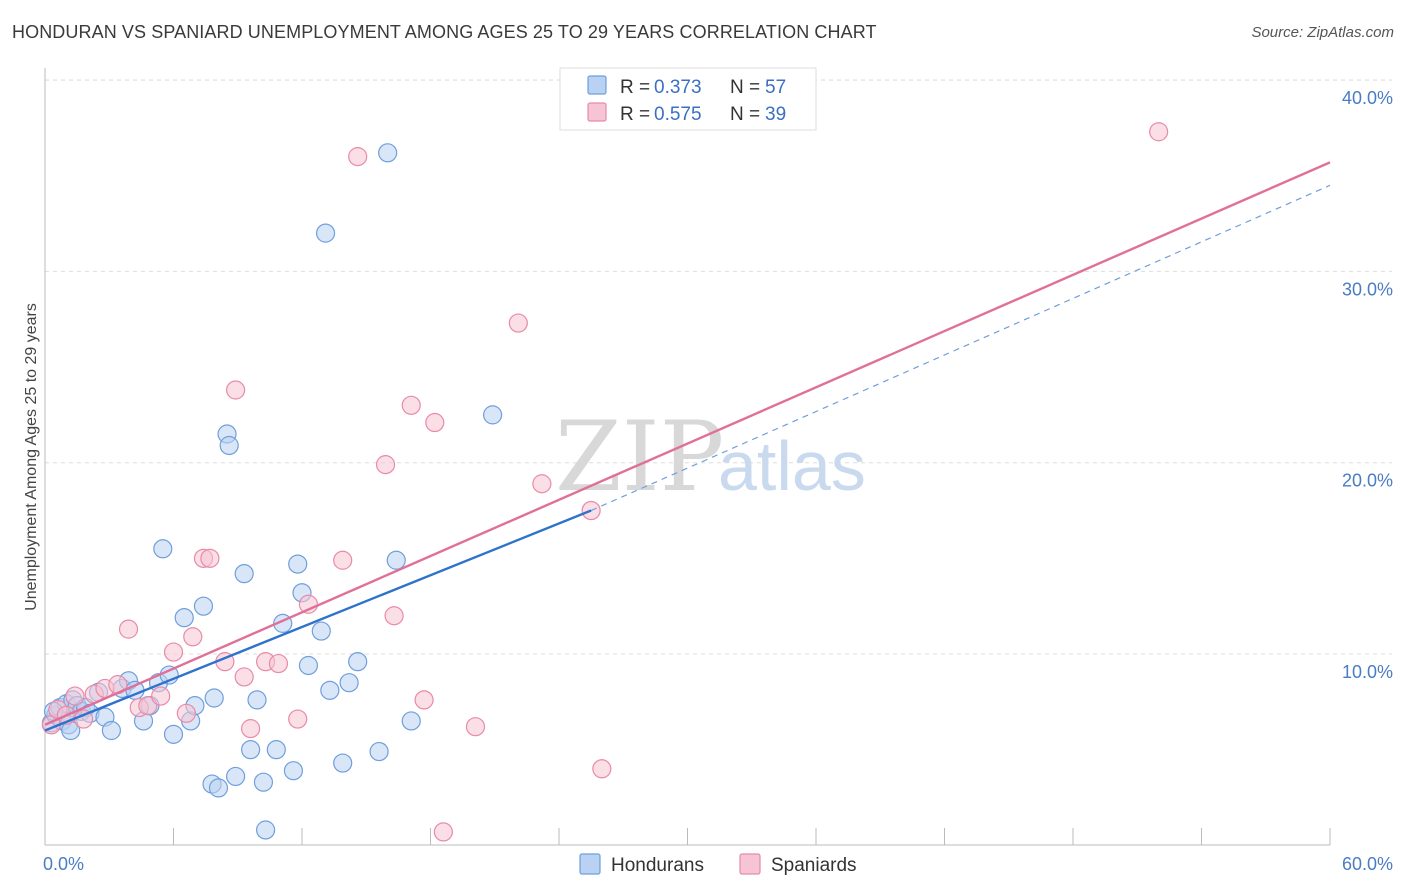 This screenshot has width=1406, height=892. Describe the element at coordinates (1367, 481) in the screenshot. I see `y-tick-label: 20.0%` at that location.